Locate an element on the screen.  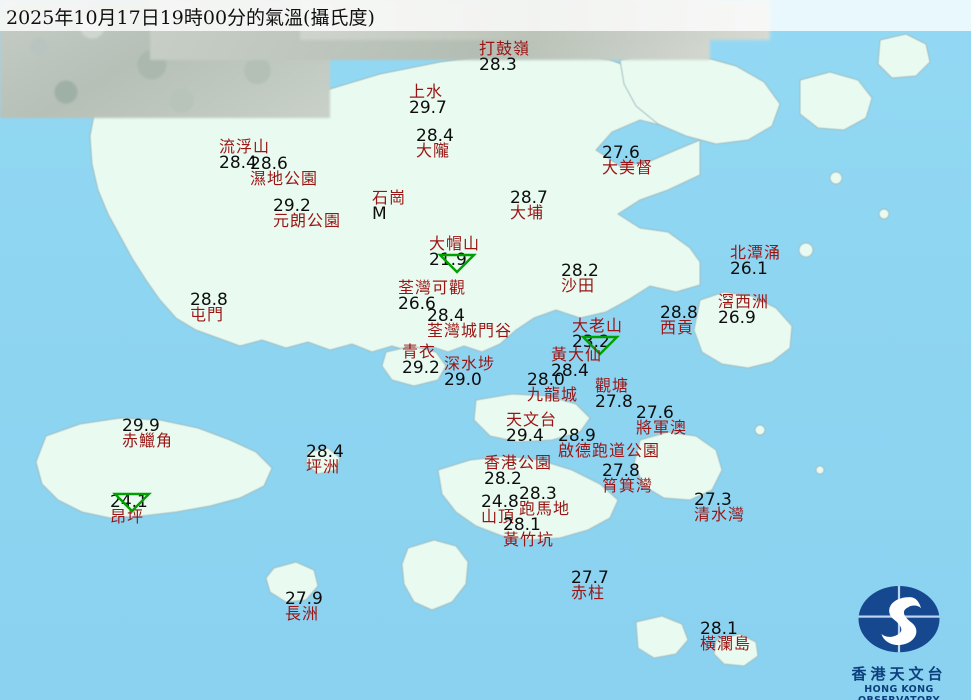
station-label: 27.6 將軍澳 is located at coordinates (662, 420).